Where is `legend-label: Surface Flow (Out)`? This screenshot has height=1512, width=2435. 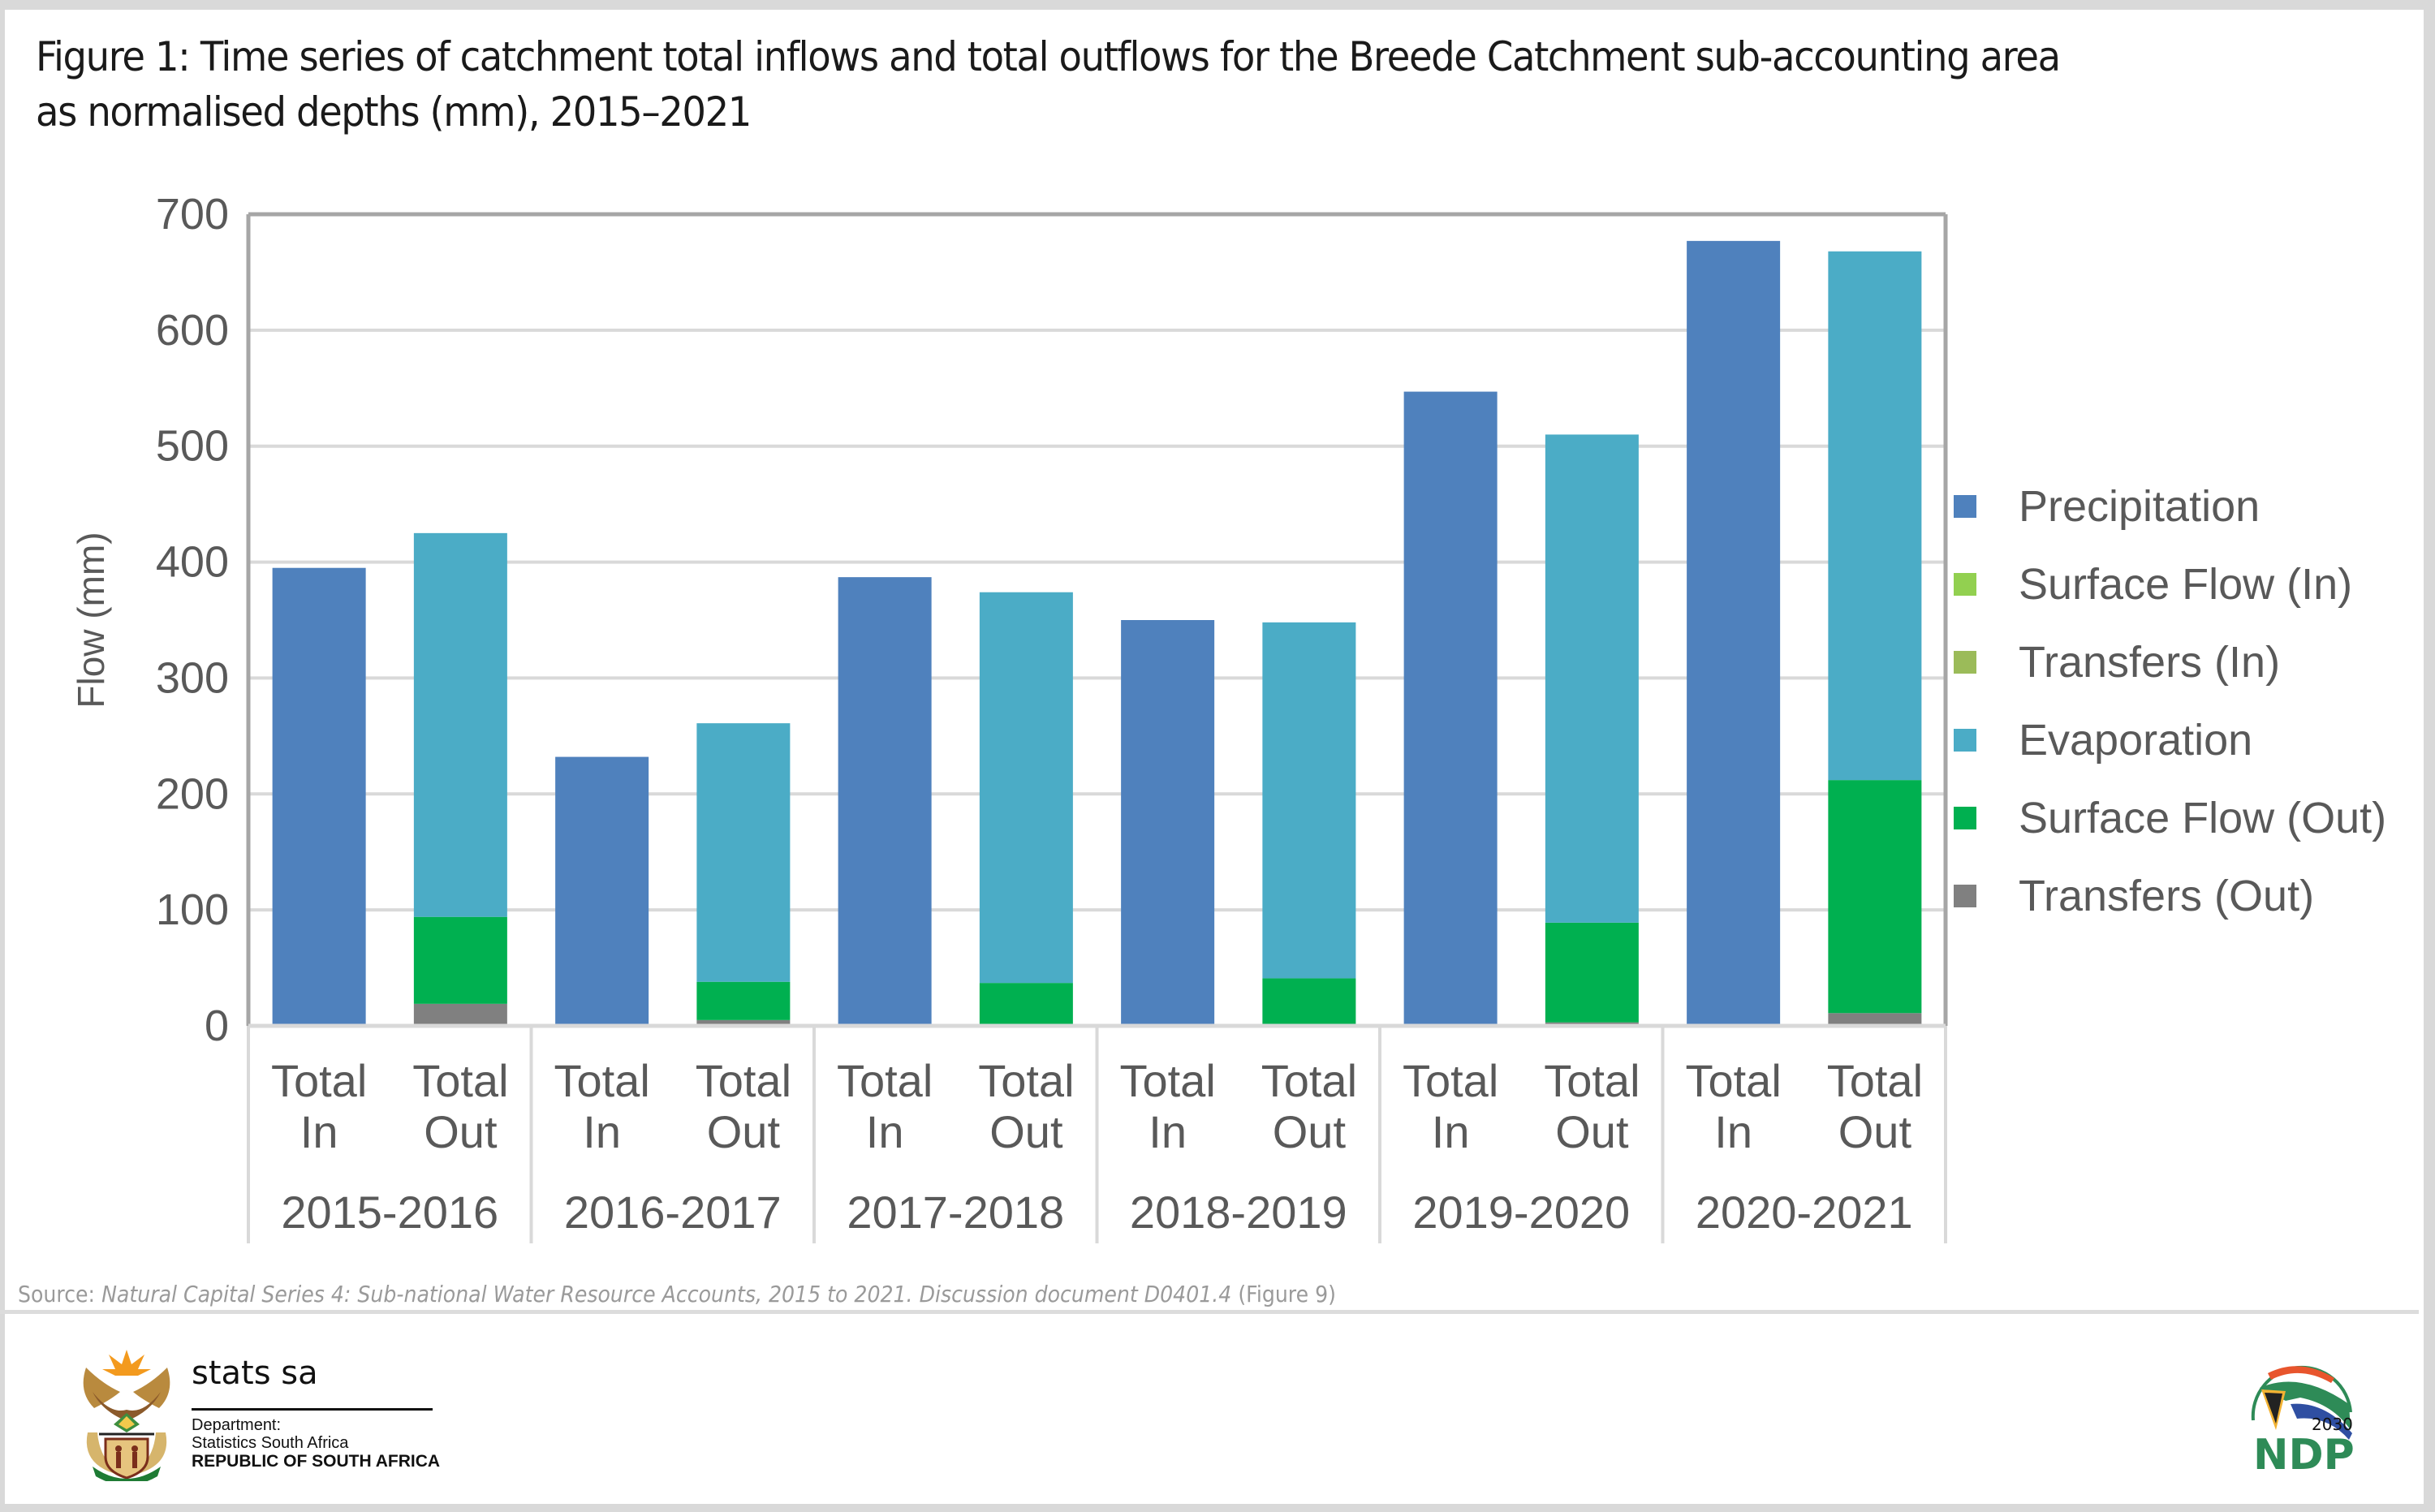
legend-label: Surface Flow (Out) is located at coordinates (2202, 818).